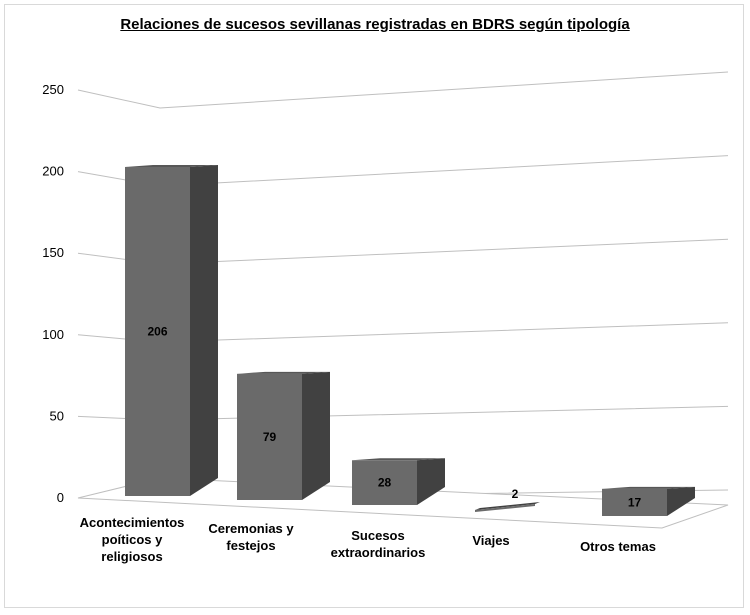 Image resolution: width=750 pixels, height=615 pixels. What do you see at coordinates (57, 415) in the screenshot?
I see `y-tick-label: 50` at bounding box center [57, 415].